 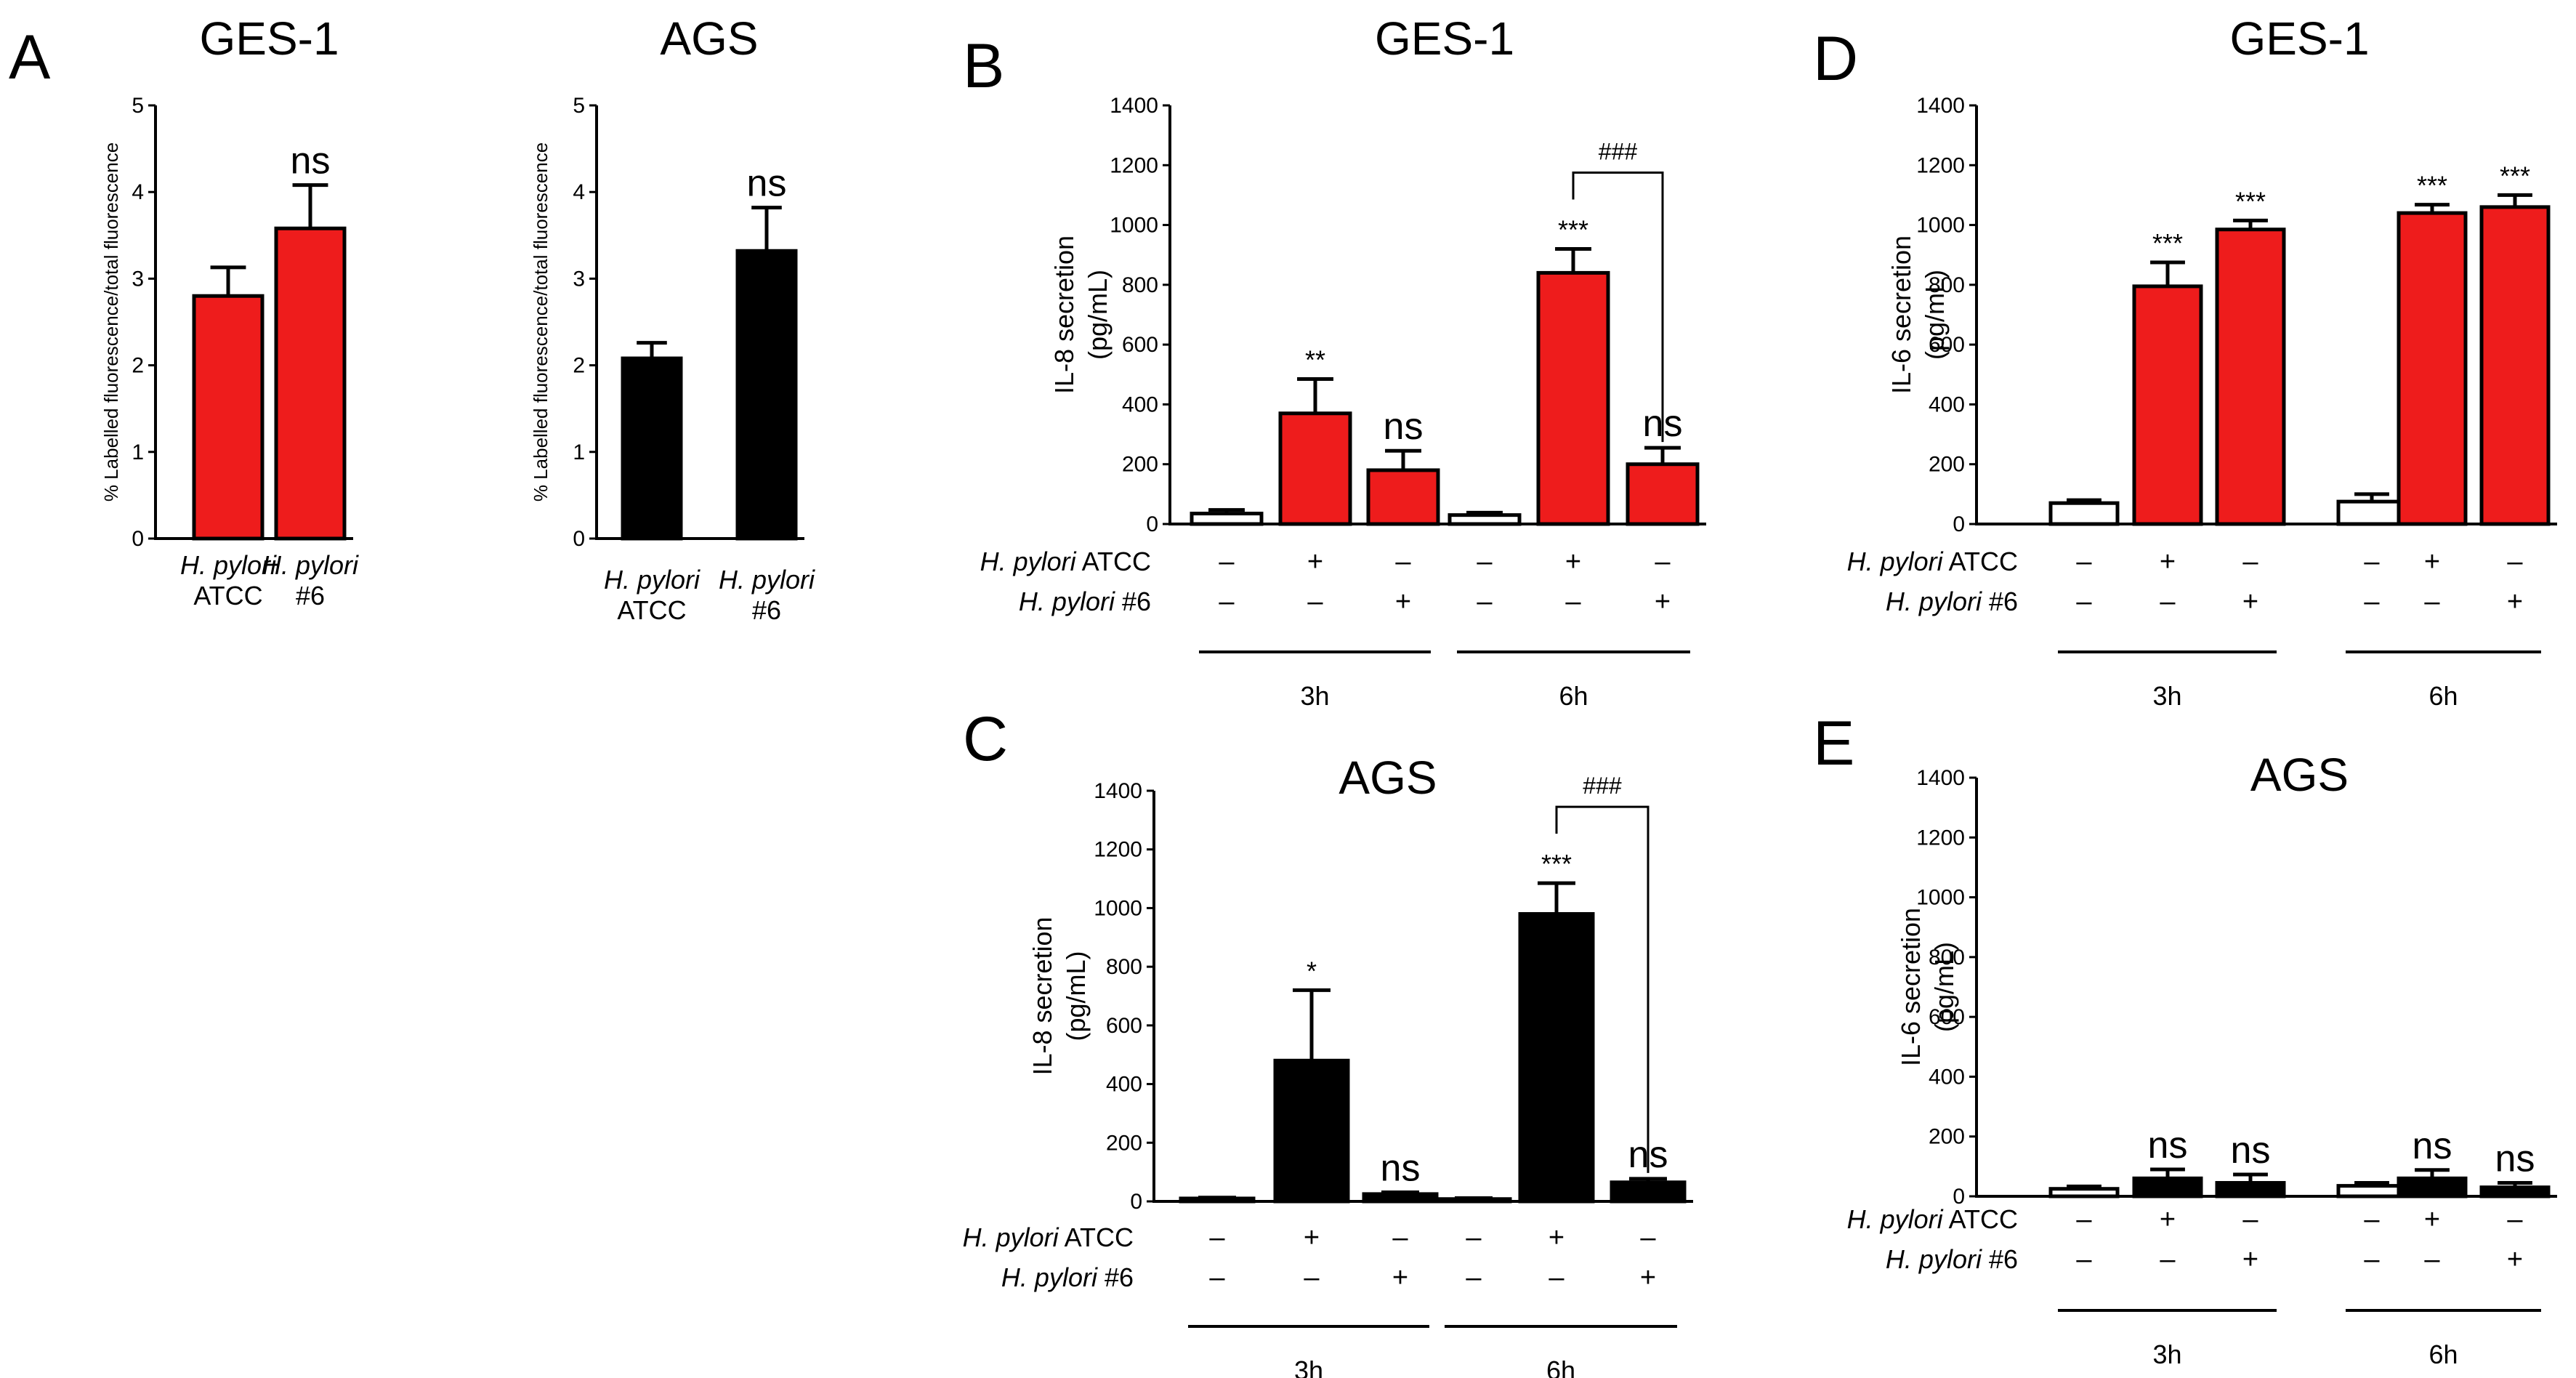 What do you see at coordinates (1076, 996) in the screenshot?
I see `y-axis-label-unit: (pg/mL)` at bounding box center [1076, 996].